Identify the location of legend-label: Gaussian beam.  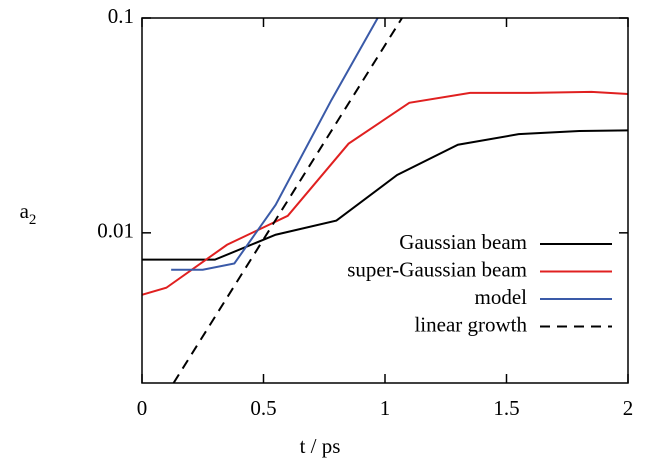
(463, 242).